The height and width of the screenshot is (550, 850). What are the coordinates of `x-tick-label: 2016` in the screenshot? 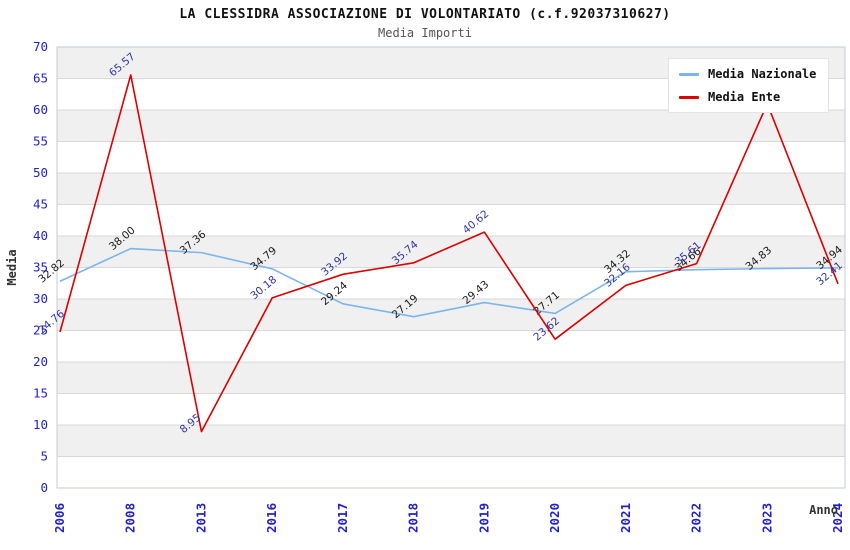 It's located at (271, 518).